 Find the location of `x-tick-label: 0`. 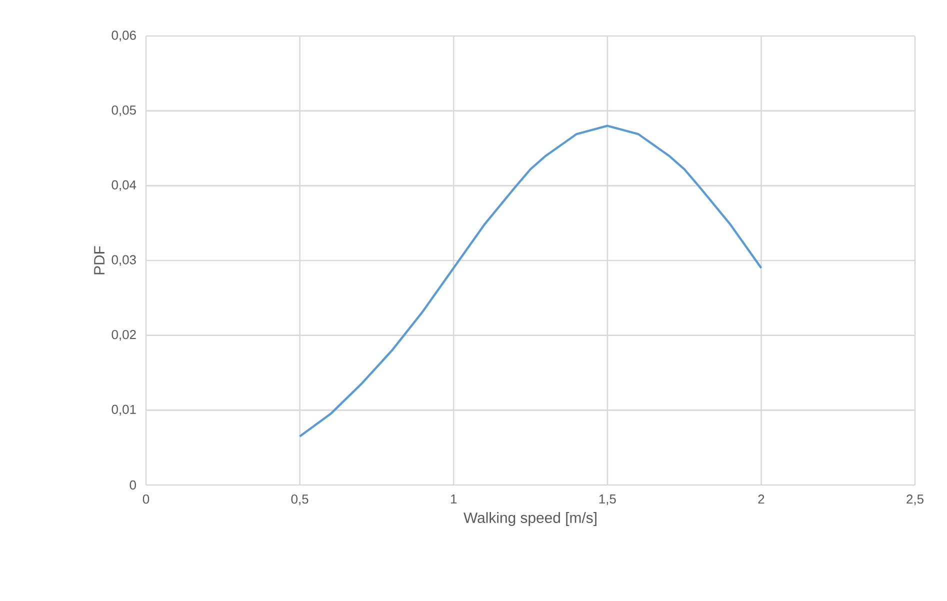

x-tick-label: 0 is located at coordinates (146, 499).